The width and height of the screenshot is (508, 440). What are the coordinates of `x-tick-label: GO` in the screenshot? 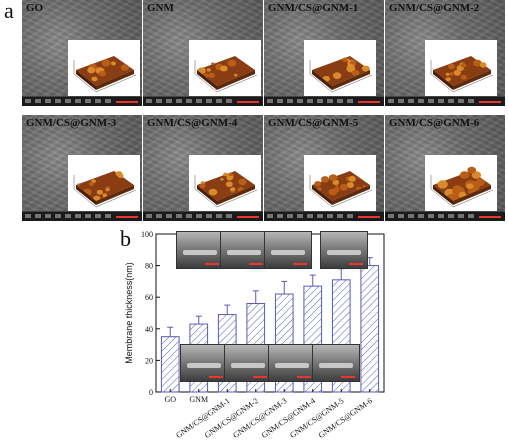 It's located at (170, 399).